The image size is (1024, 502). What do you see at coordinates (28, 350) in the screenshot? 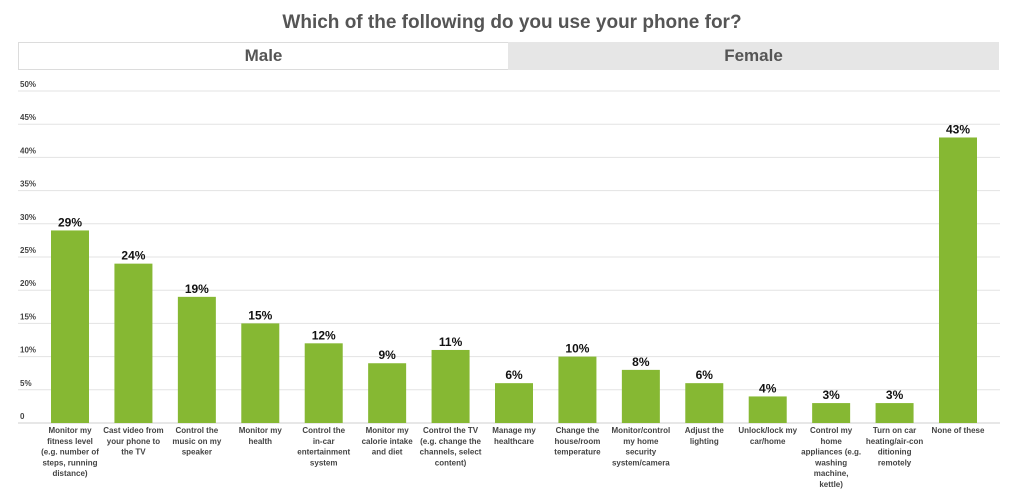
I see `y-tick-label: 10%` at bounding box center [28, 350].